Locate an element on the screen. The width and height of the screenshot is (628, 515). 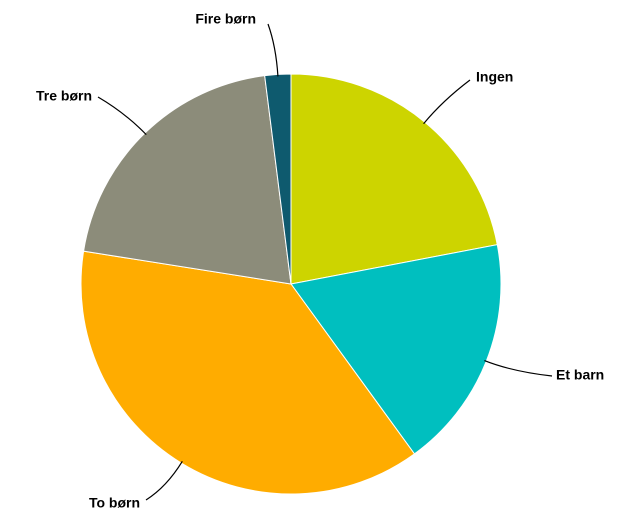
slice-label: Fire børn is located at coordinates (225, 19).